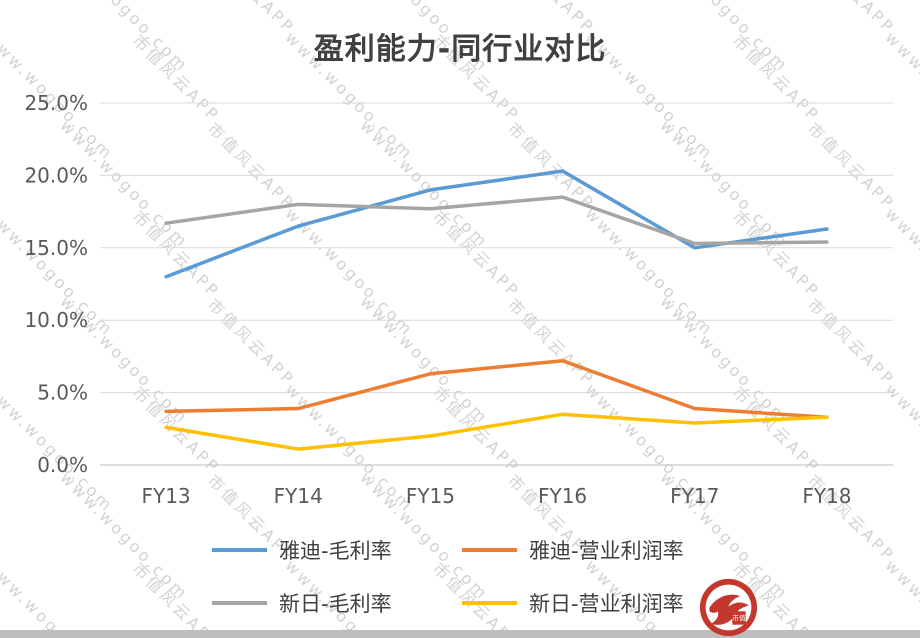 The image size is (920, 638). What do you see at coordinates (56, 103) in the screenshot?
I see `y-tick-label: 25.0%` at bounding box center [56, 103].